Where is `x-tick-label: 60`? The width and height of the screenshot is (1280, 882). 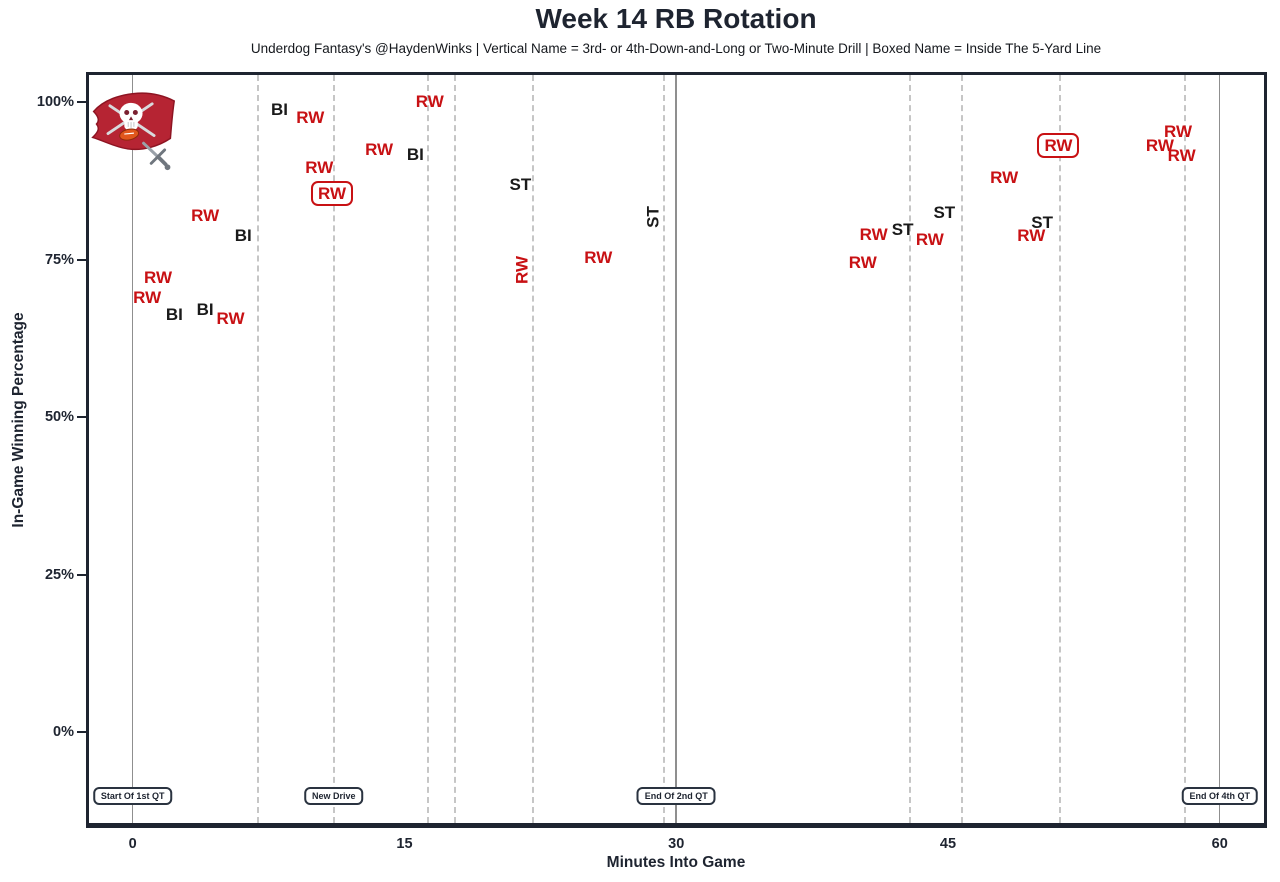 x-tick-label: 60 is located at coordinates (1219, 844).